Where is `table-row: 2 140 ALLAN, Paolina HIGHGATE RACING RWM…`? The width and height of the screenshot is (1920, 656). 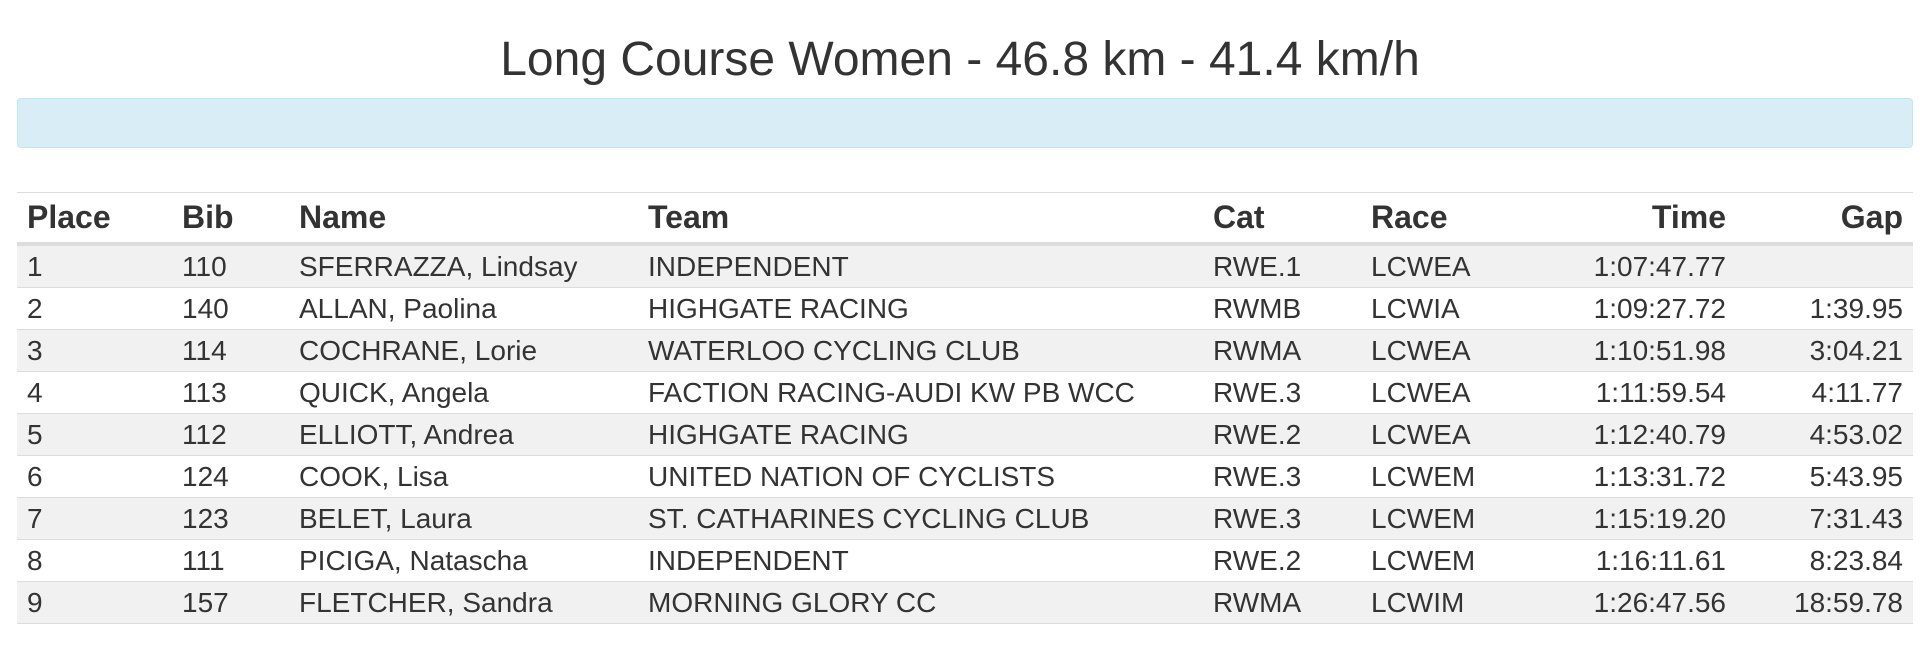 table-row: 2 140 ALLAN, Paolina HIGHGATE RACING RWM… is located at coordinates (965, 308).